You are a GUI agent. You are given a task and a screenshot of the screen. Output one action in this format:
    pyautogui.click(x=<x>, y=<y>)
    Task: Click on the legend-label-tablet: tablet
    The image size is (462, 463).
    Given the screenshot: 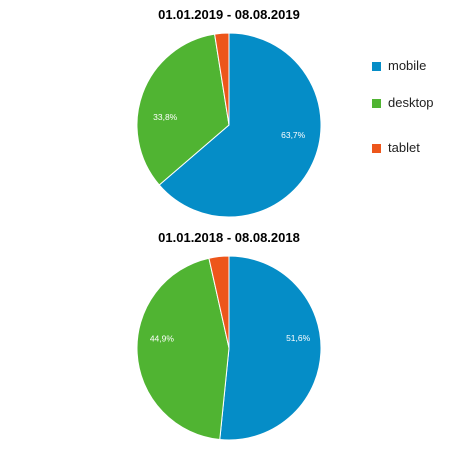 What is the action you would take?
    pyautogui.click(x=404, y=147)
    